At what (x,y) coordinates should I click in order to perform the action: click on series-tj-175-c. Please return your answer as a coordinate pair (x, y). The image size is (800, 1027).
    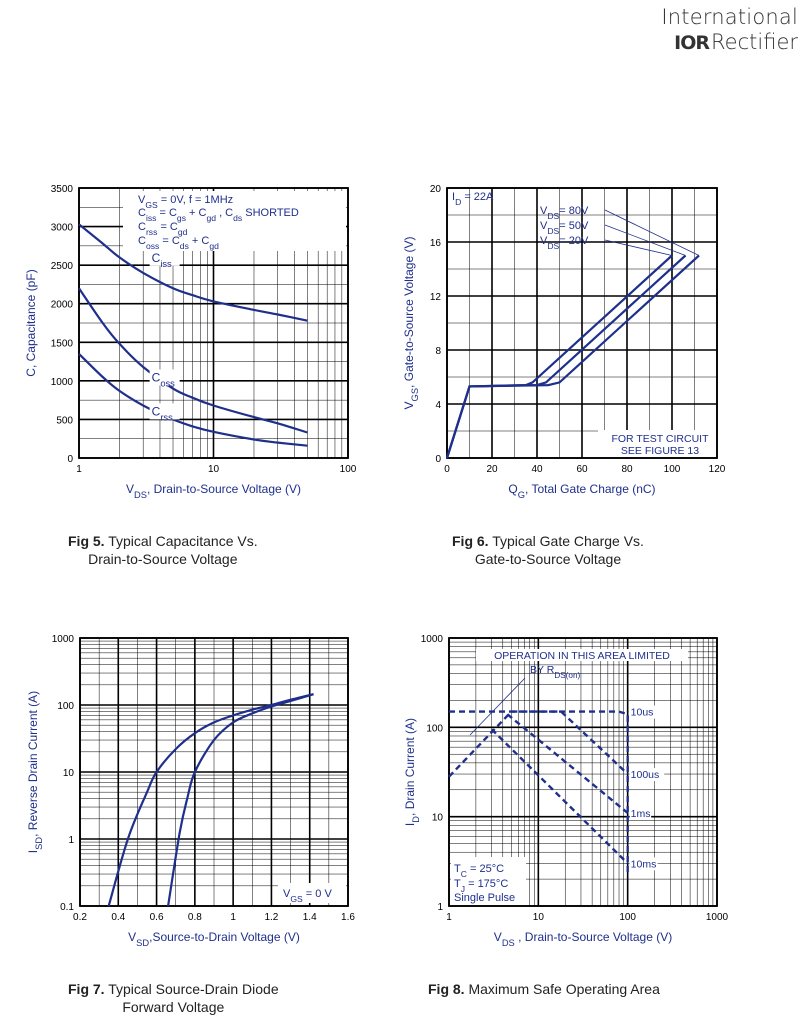
    Looking at the image, I should click on (210, 800).